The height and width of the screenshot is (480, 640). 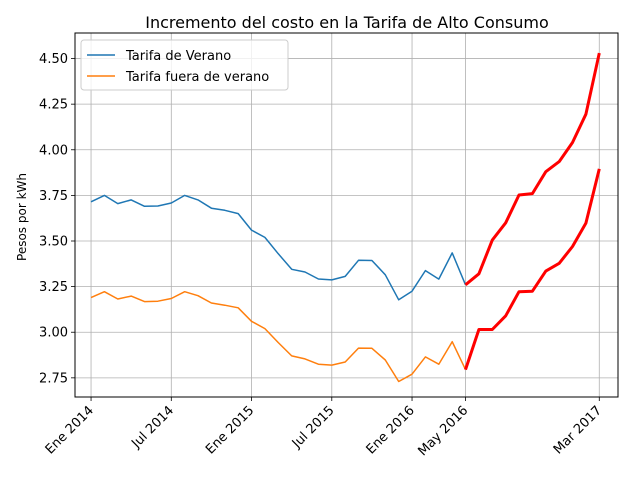 I want to click on y-ticks: 2.75 3.00 3.25 3.50 3.75 4.00 4.25 4.50, so click(x=57, y=219).